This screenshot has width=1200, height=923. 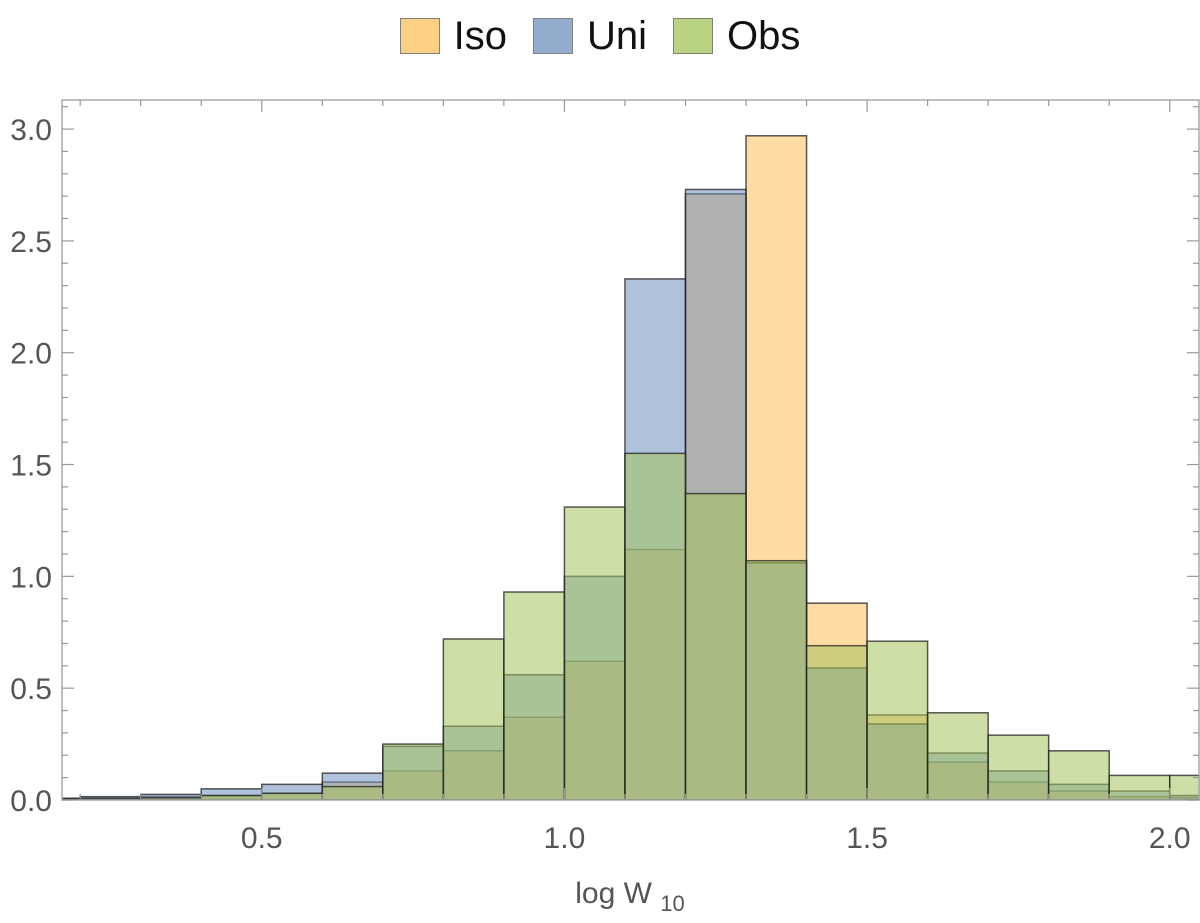 I want to click on y-tick-label: 0.0, so click(x=31, y=801).